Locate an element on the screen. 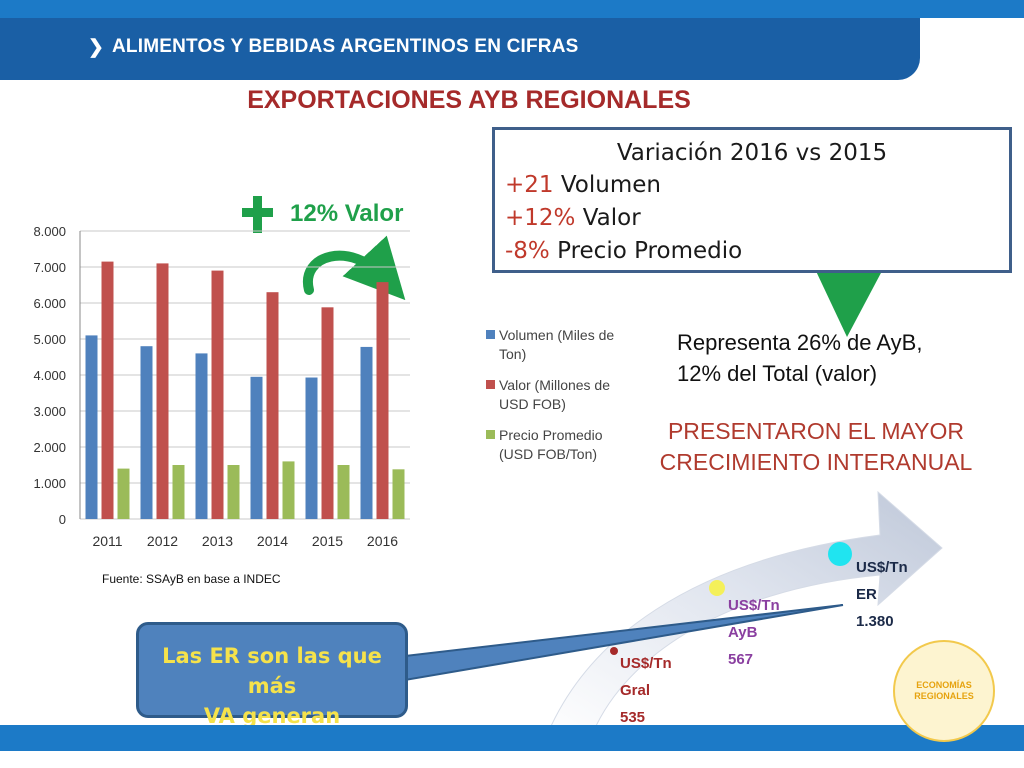 This screenshot has height=768, width=1024. small-curved-arrow is located at coordinates (354, 268).